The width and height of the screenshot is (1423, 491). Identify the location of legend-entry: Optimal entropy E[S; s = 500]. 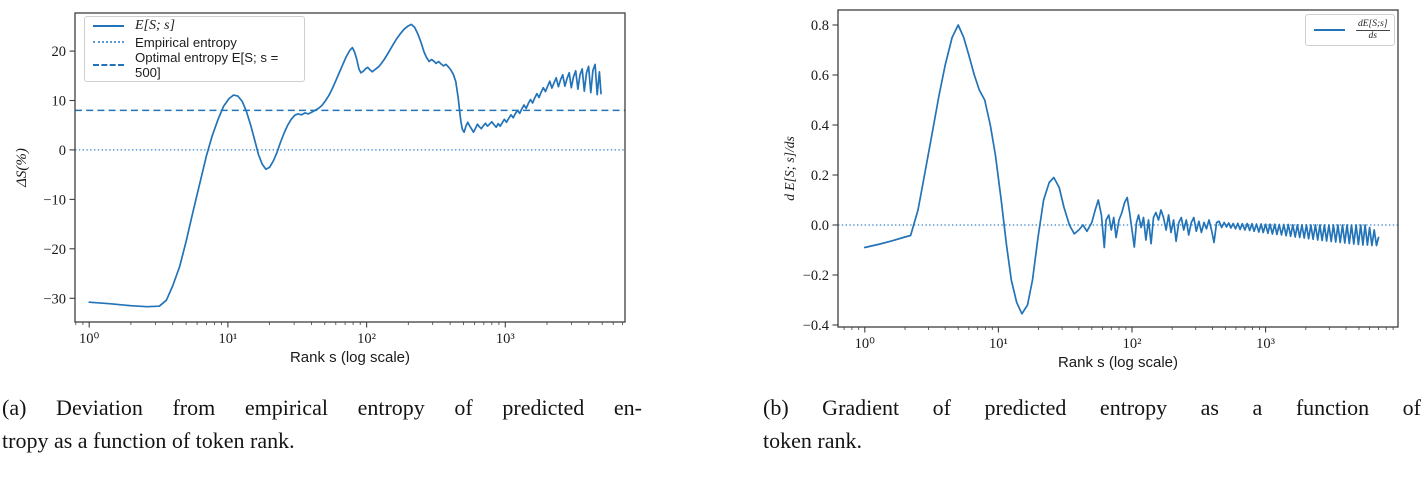
(194, 65).